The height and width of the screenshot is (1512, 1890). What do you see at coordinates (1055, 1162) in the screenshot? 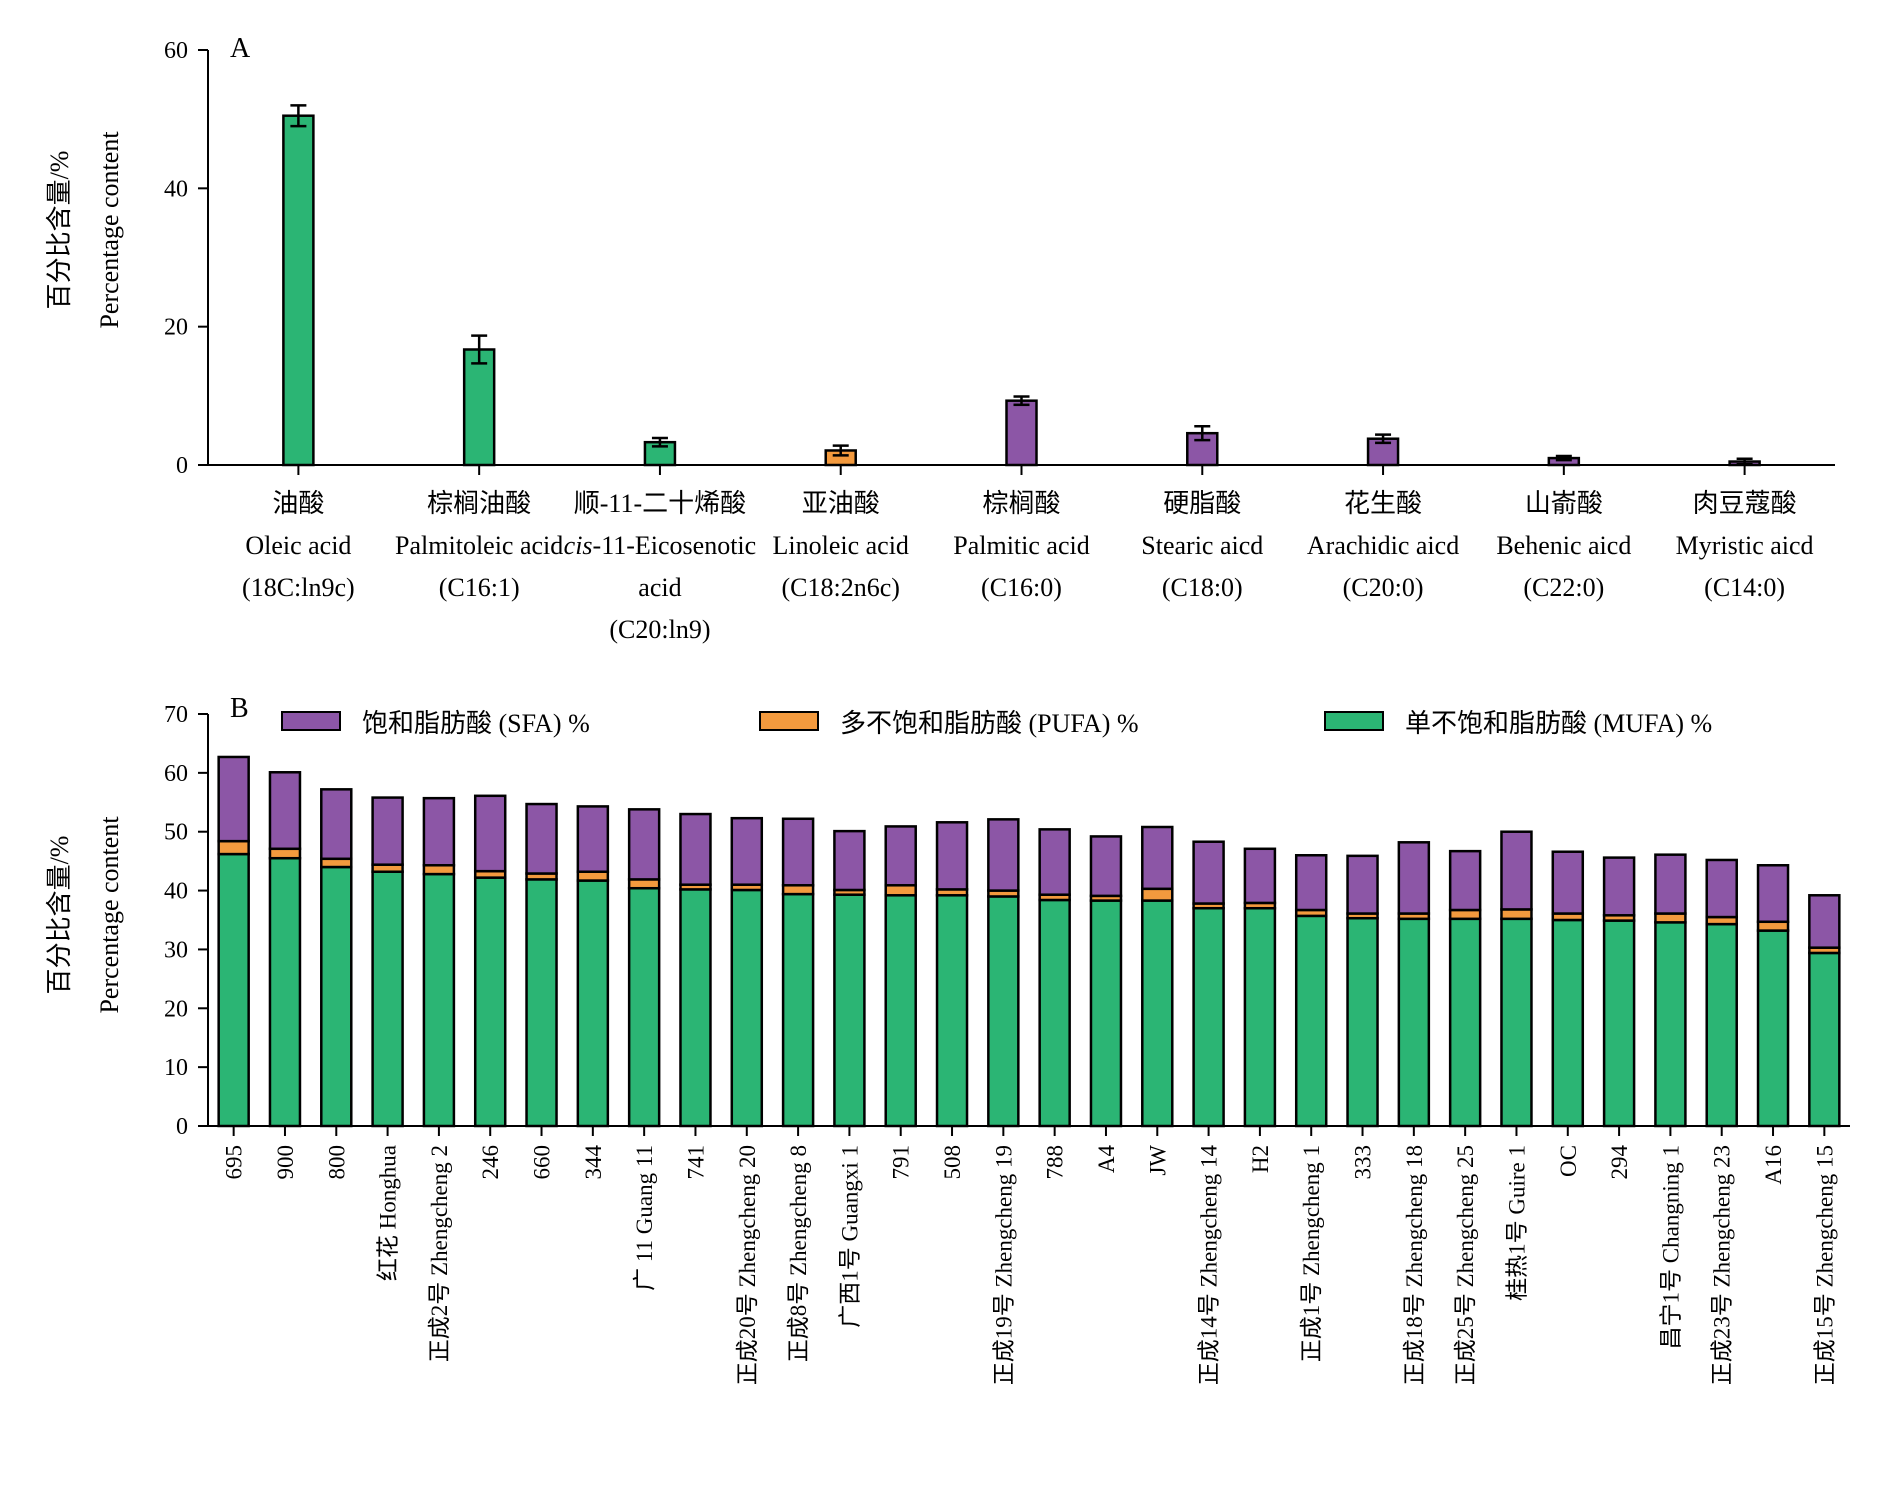
I see `panel-b-category-label: 788` at bounding box center [1055, 1162].